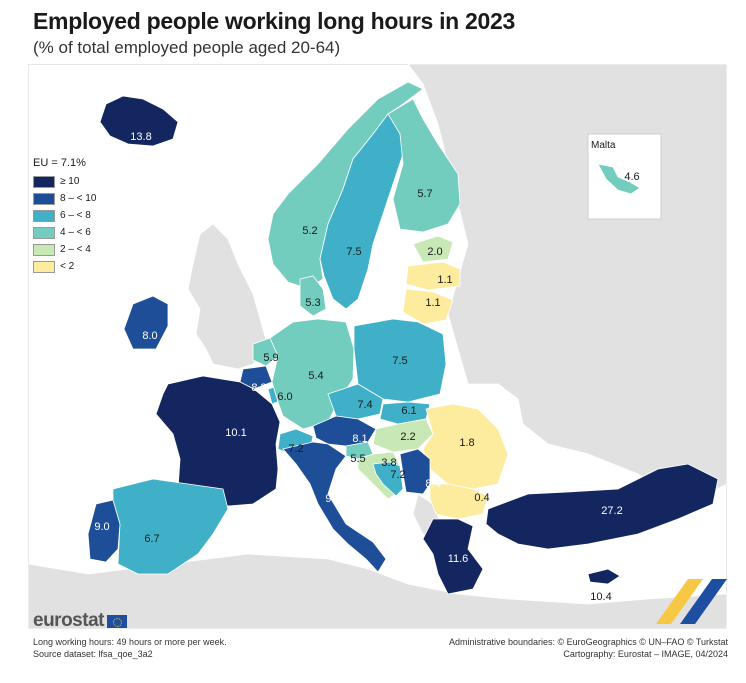 This screenshot has height=683, width=746. What do you see at coordinates (93, 654) in the screenshot?
I see `footnote-source: Source dataset: lfsa_qoe_3a2` at bounding box center [93, 654].